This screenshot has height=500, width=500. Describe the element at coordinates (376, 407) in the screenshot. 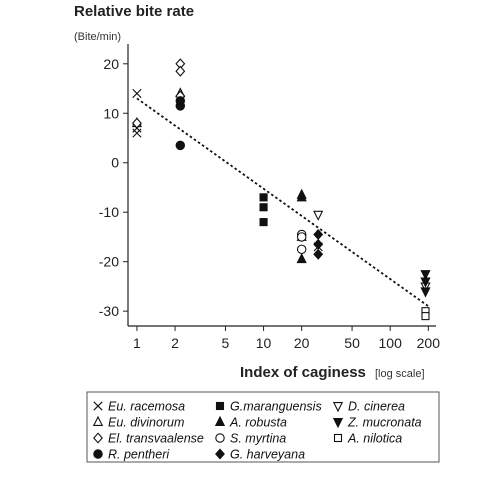

I see `legend-label: D. cinerea` at that location.